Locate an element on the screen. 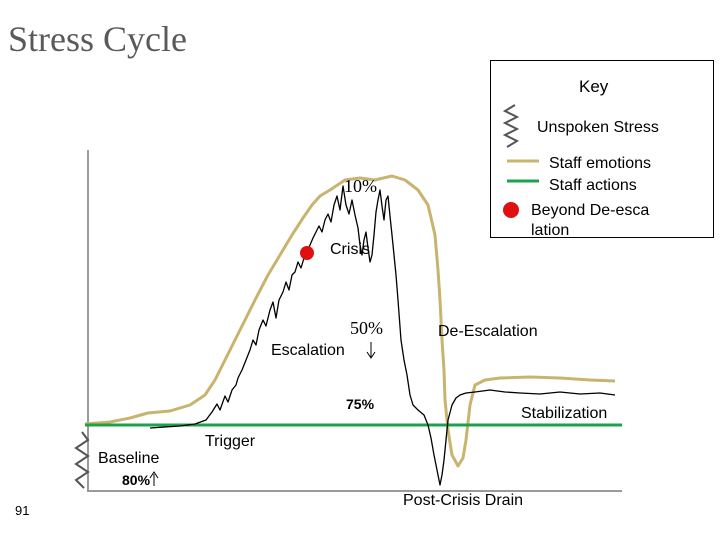  slide-number: 91 is located at coordinates (22, 510).